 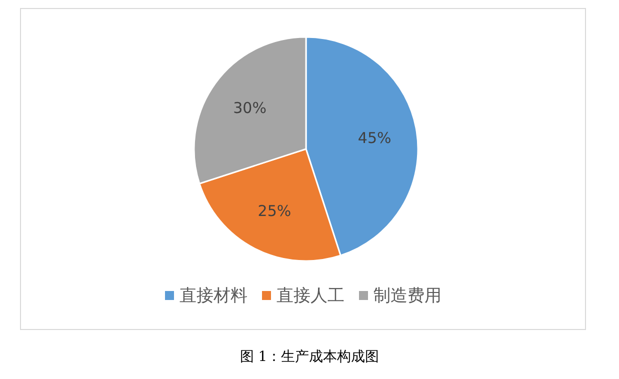 What do you see at coordinates (275, 211) in the screenshot?
I see `data-label: 25%` at bounding box center [275, 211].